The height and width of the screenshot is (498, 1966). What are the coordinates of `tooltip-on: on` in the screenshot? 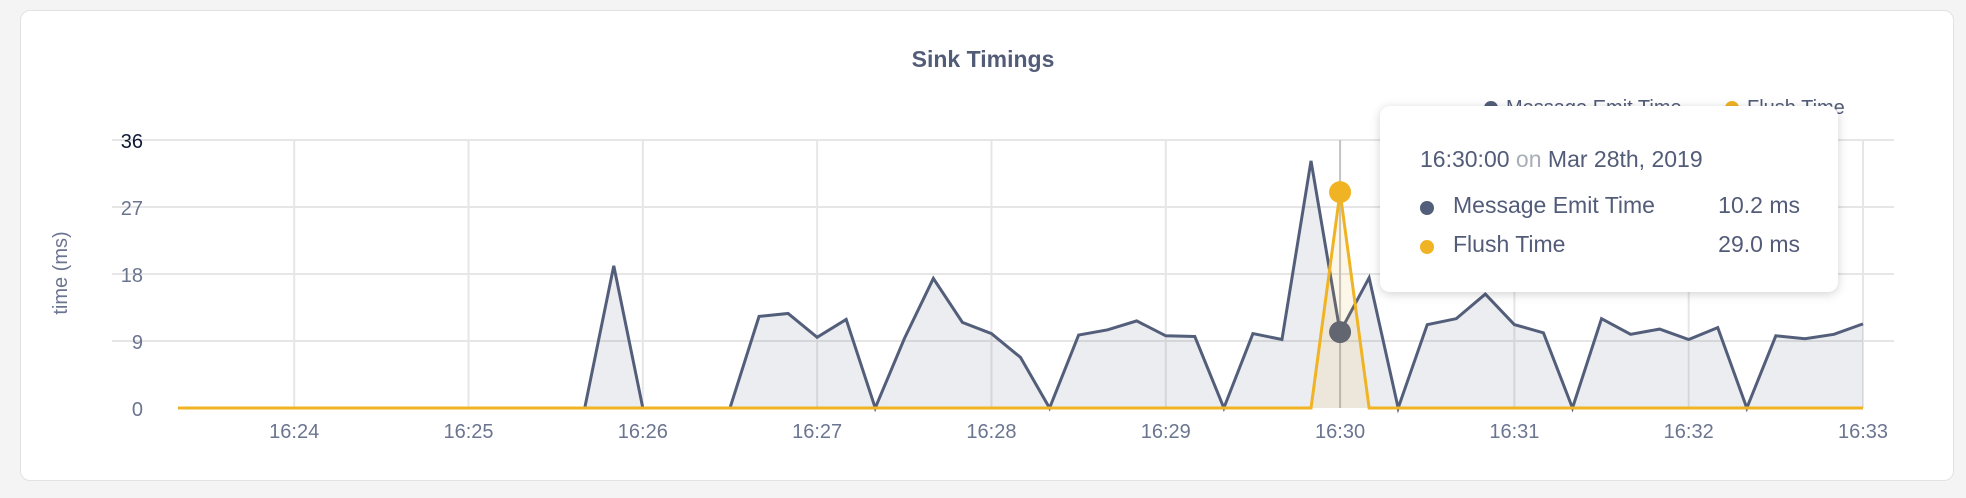 It's located at (1528, 159).